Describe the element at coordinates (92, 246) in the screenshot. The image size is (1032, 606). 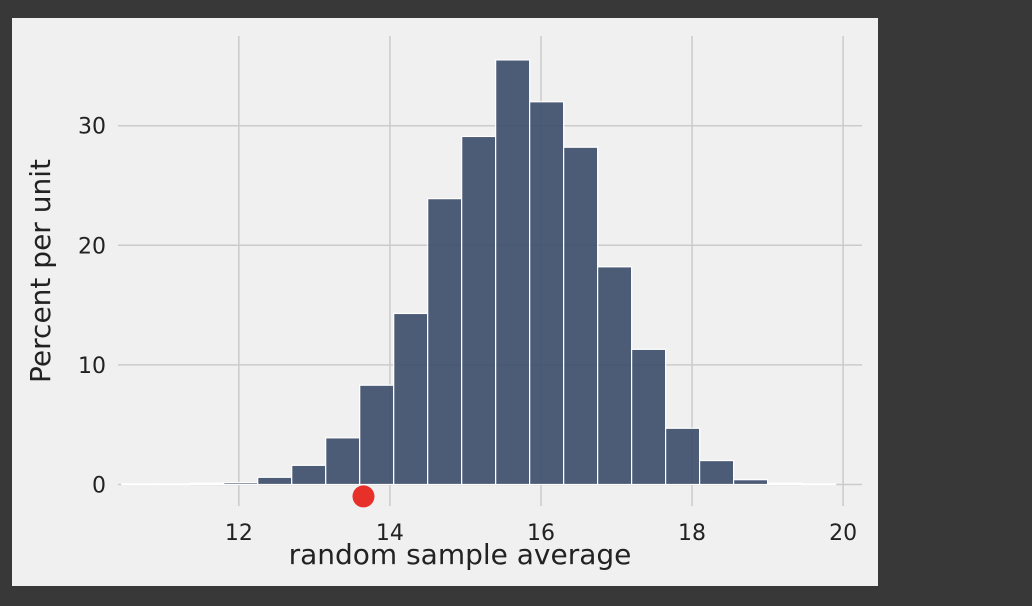
I see `y-tick-label: 20` at that location.